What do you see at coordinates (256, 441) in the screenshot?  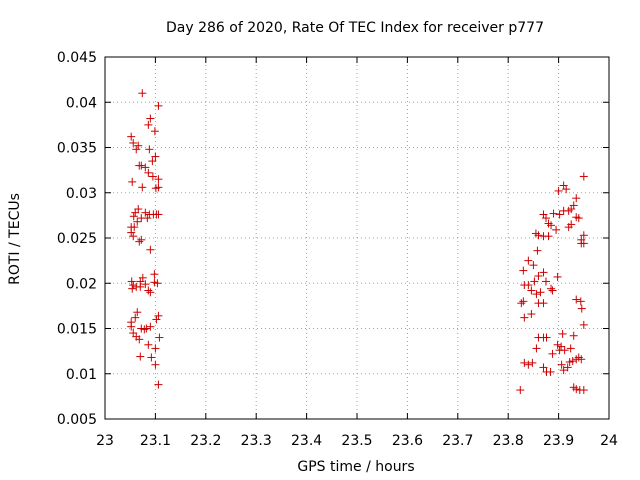 I see `x-tick-label: 23.3` at bounding box center [256, 441].